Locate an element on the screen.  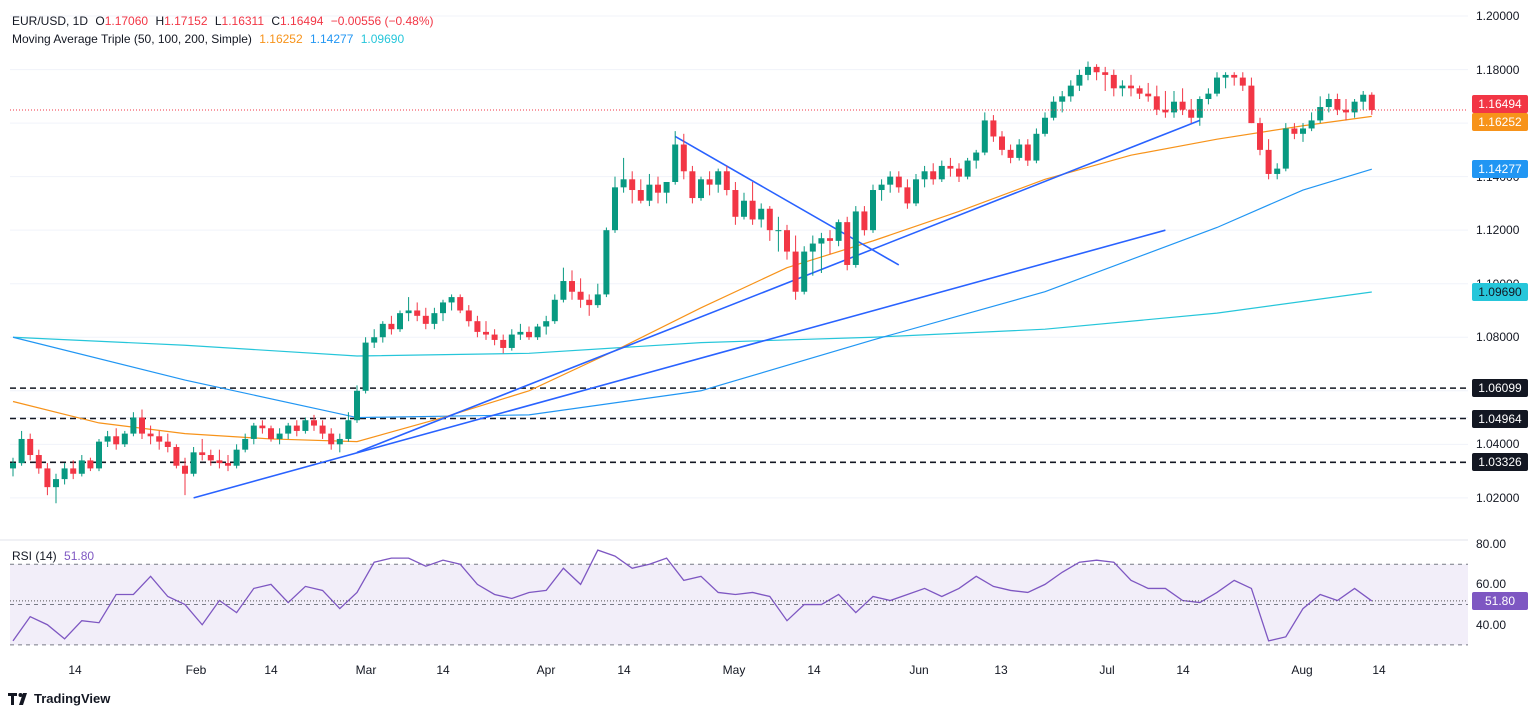
low-value: 1.16311 is located at coordinates (243, 21).